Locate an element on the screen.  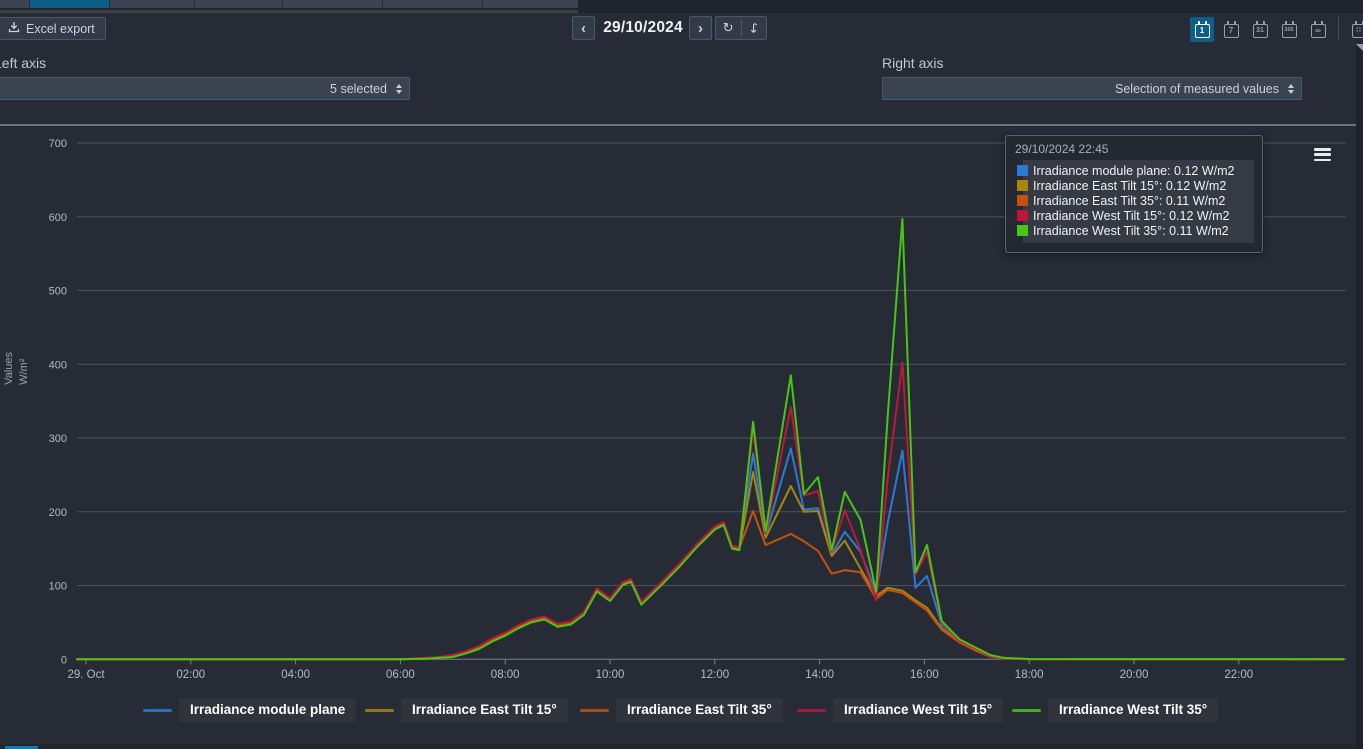
prev-day-button: ‹ is located at coordinates (583, 28).